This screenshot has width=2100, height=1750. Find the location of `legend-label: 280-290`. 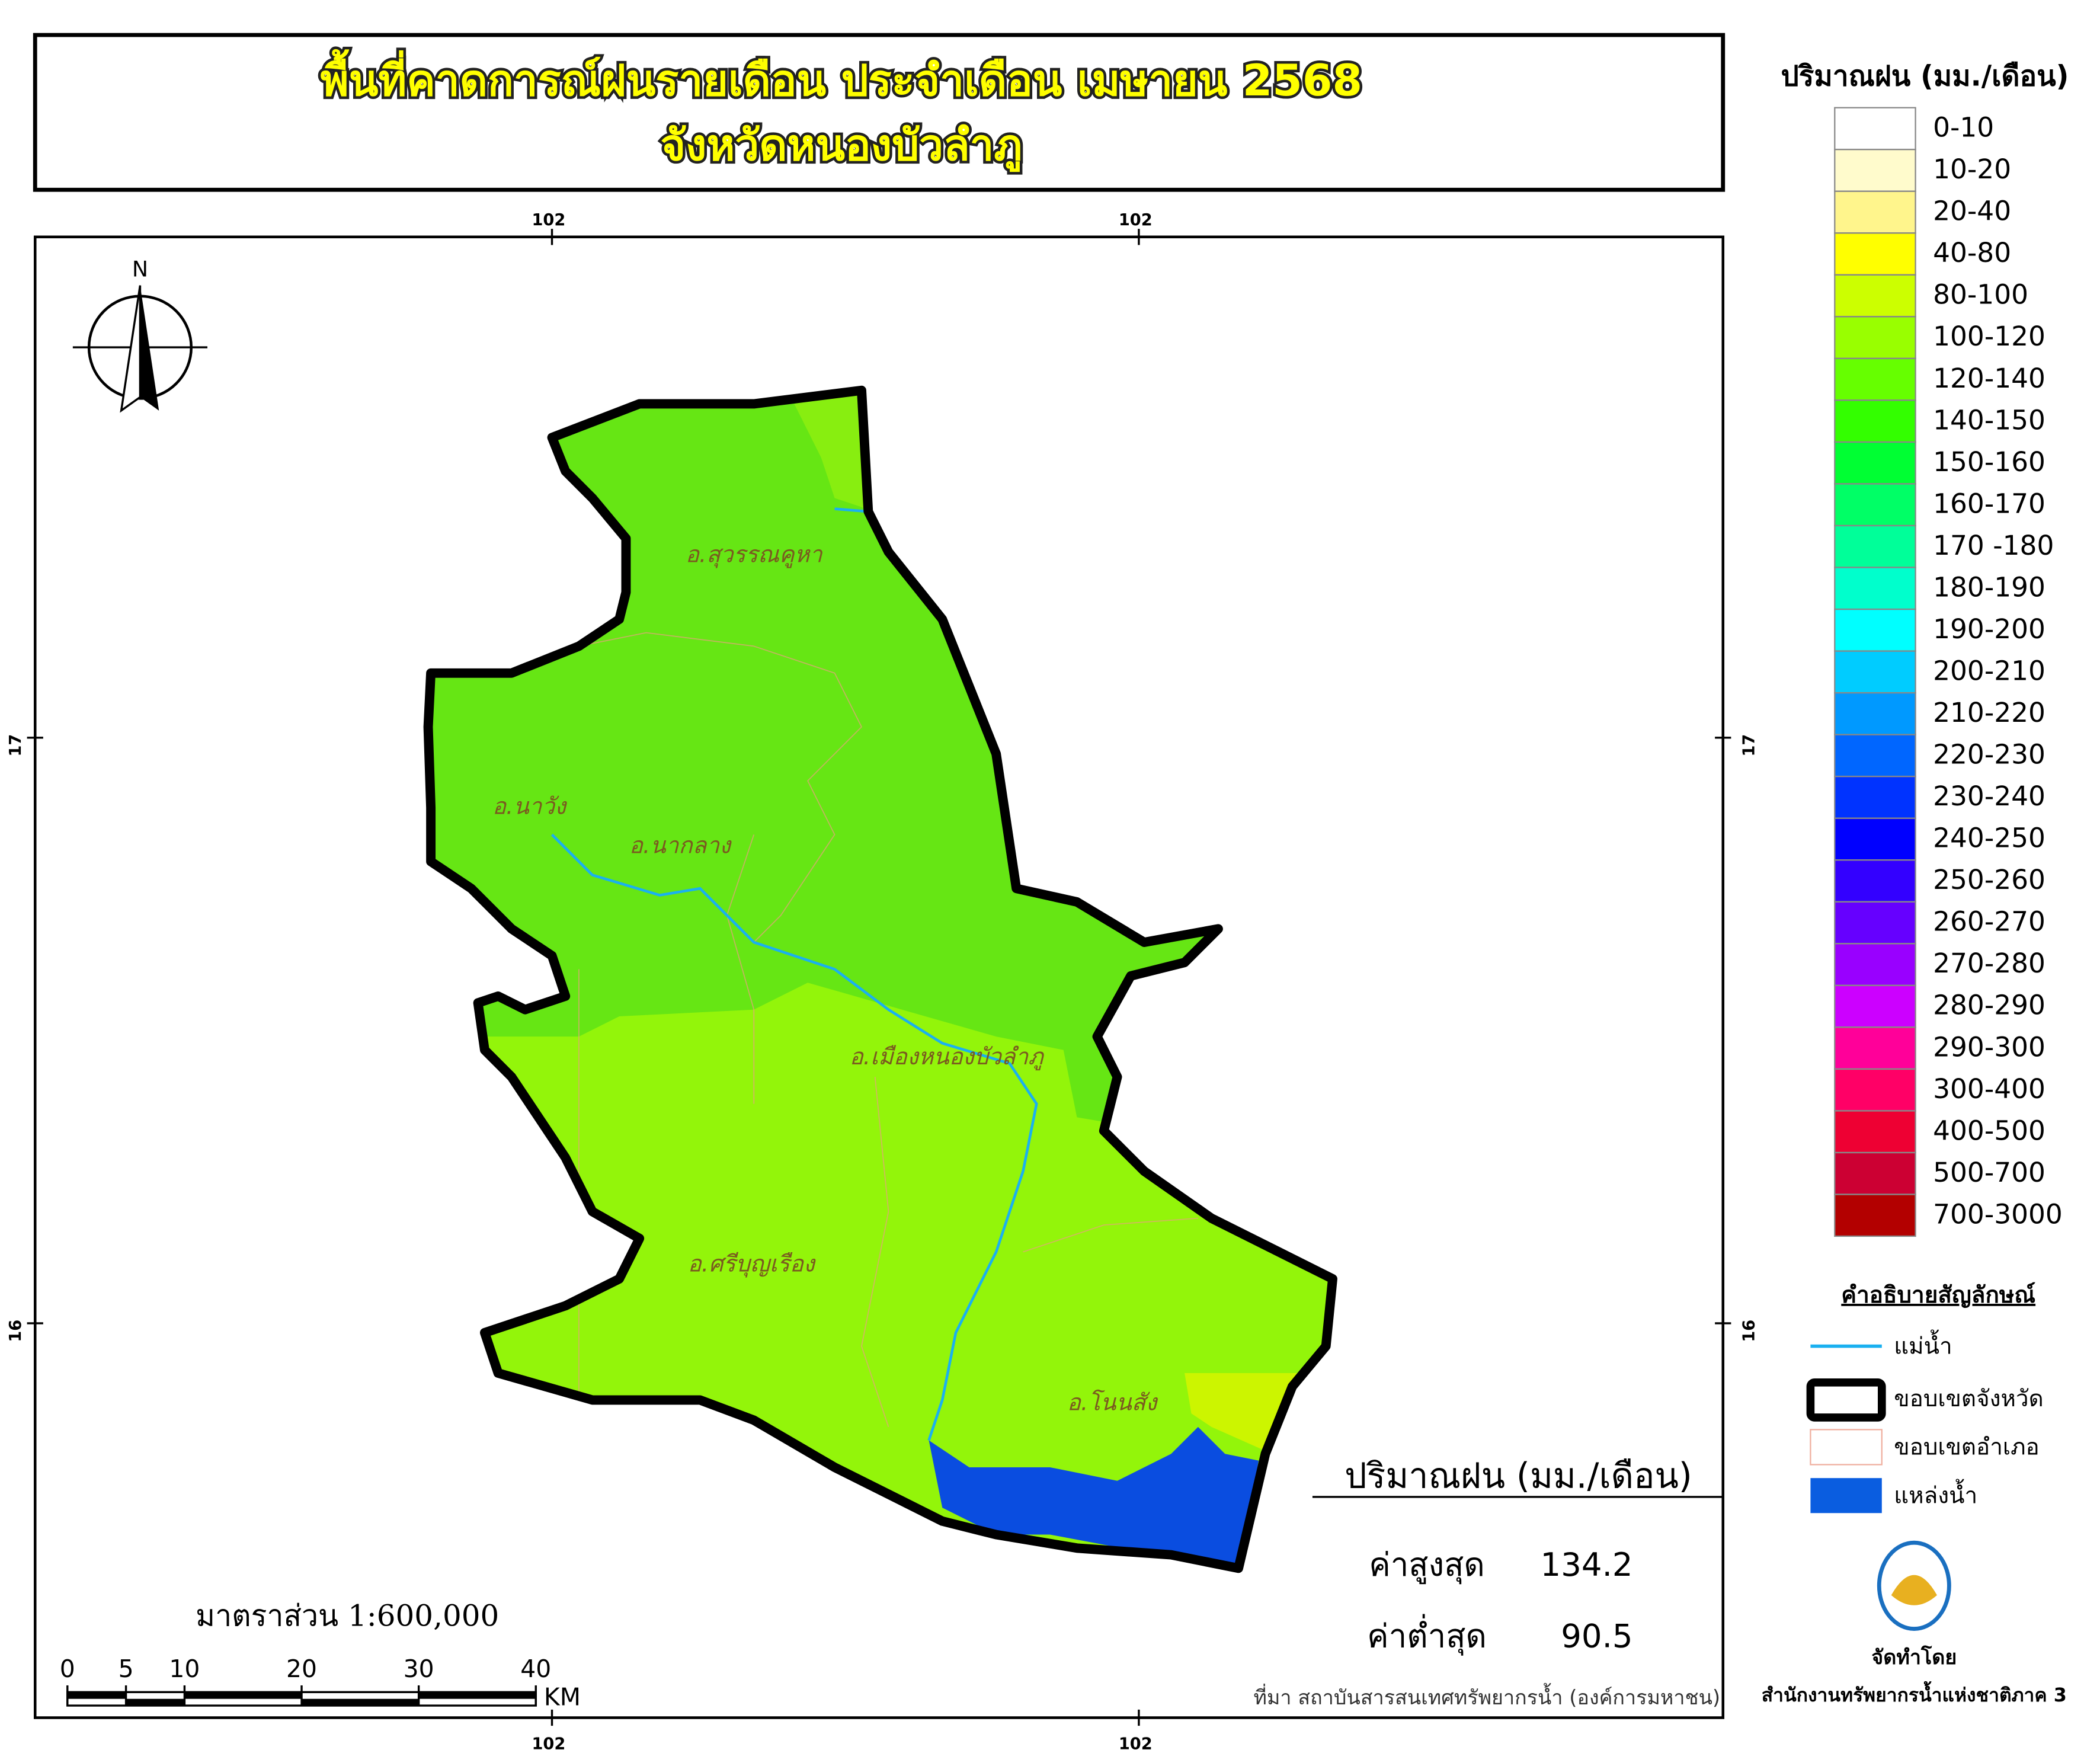

legend-label: 280-290 is located at coordinates (1989, 1005).